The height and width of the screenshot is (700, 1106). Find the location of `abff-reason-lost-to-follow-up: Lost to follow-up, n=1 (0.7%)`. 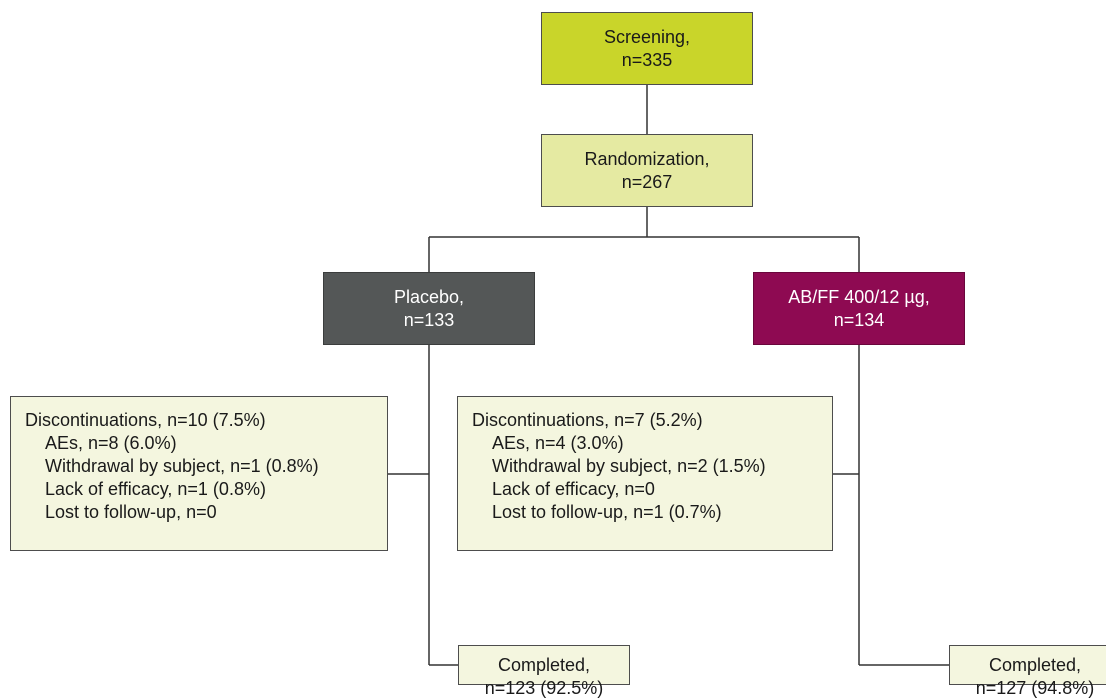

abff-reason-lost-to-follow-up: Lost to follow-up, n=1 (0.7%) is located at coordinates (607, 512).